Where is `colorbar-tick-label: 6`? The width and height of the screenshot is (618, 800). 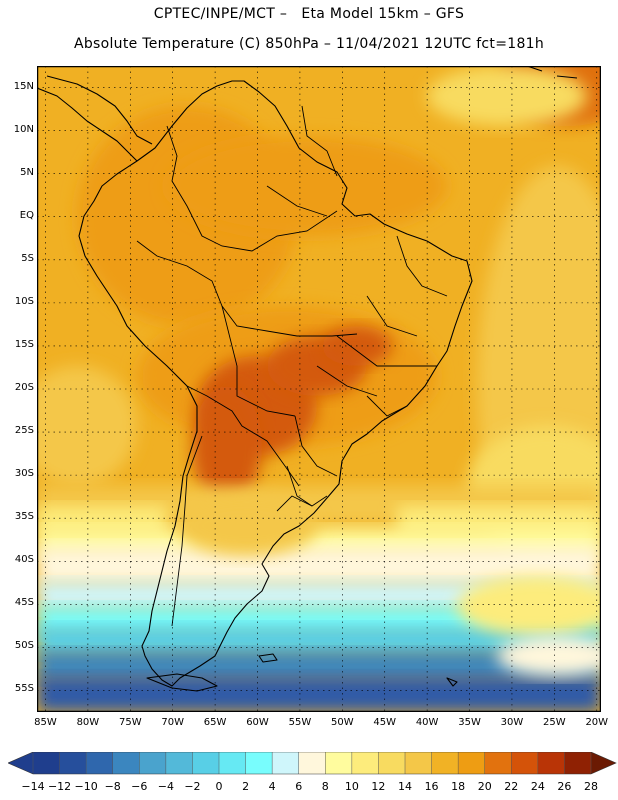
colorbar-tick-label: 6 is located at coordinates (298, 786).